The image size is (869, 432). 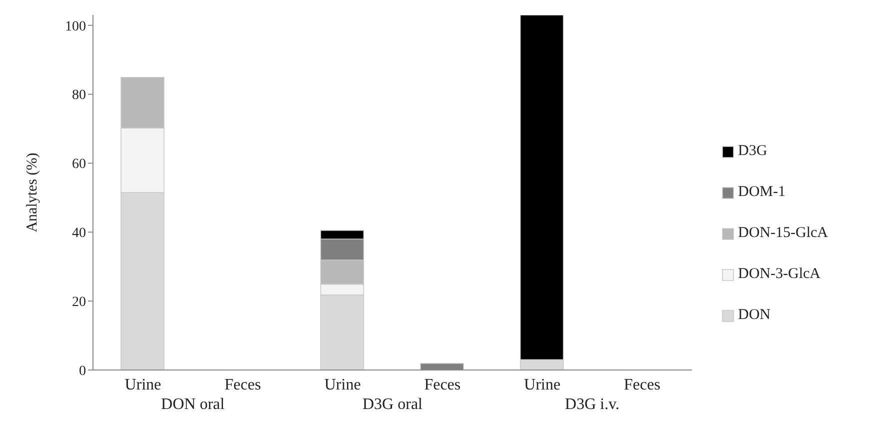 I want to click on y-tick-label: 80, so click(x=79, y=96).